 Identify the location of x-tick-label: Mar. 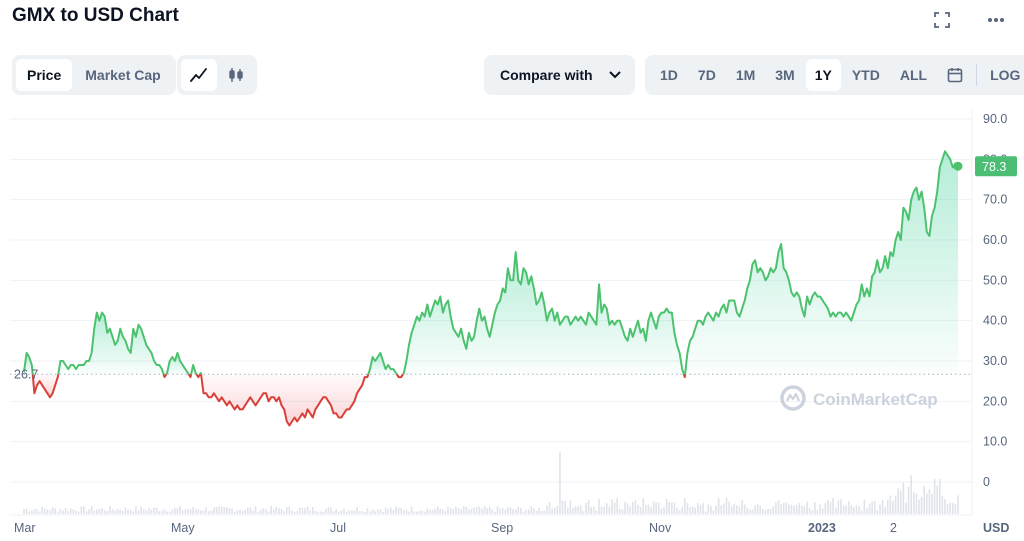
(25, 528).